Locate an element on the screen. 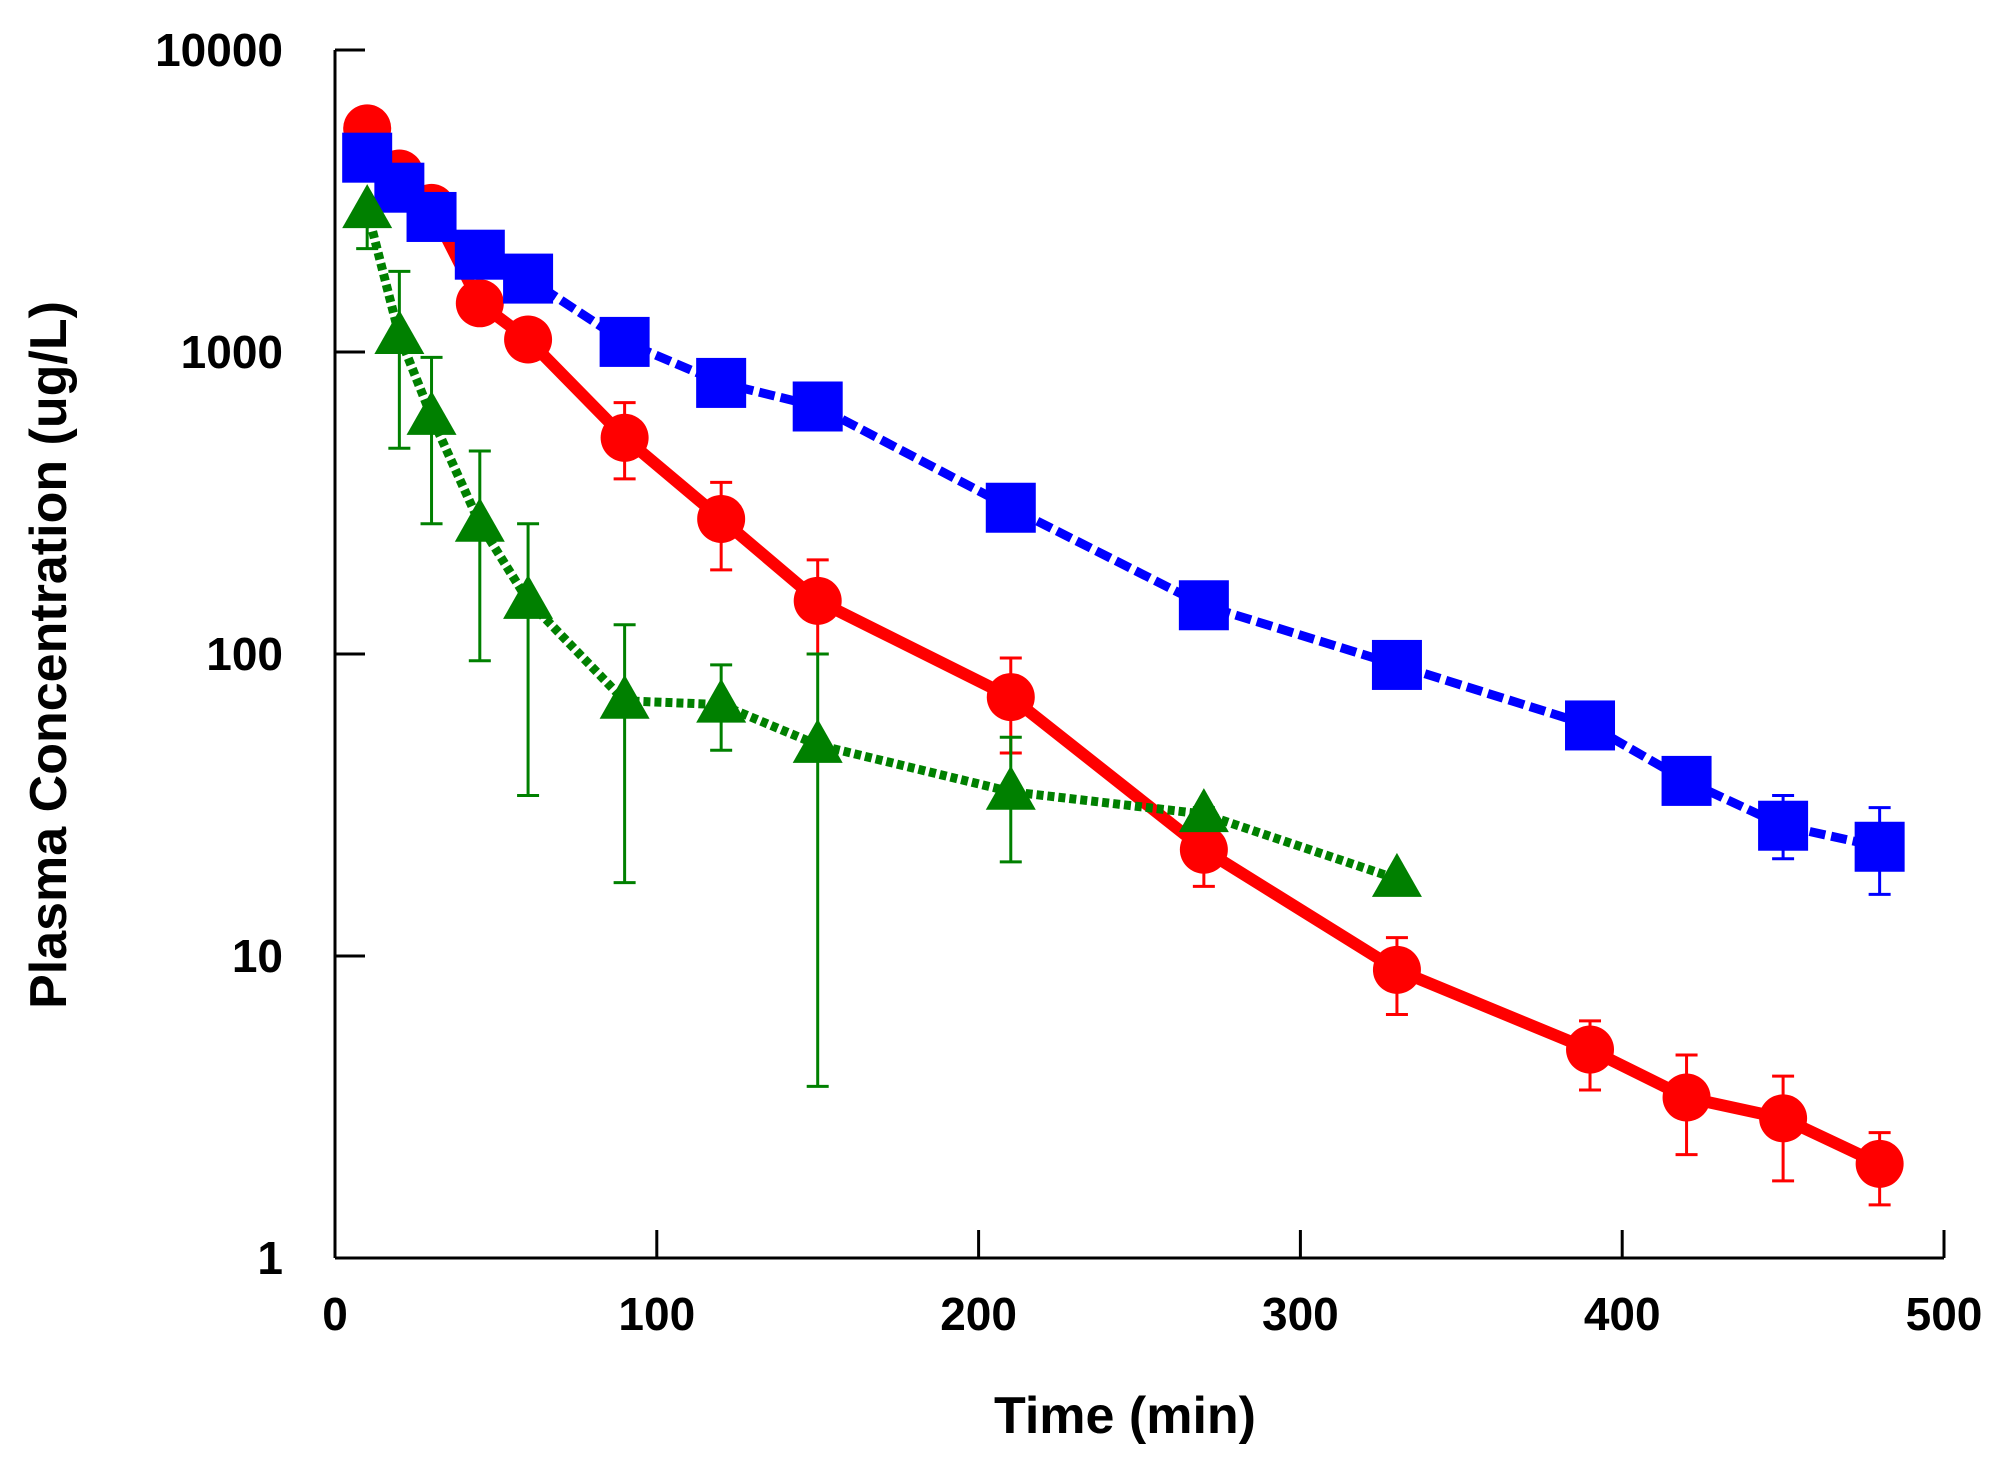 The image size is (1993, 1477). x-tick-label: 300 is located at coordinates (1300, 1314).